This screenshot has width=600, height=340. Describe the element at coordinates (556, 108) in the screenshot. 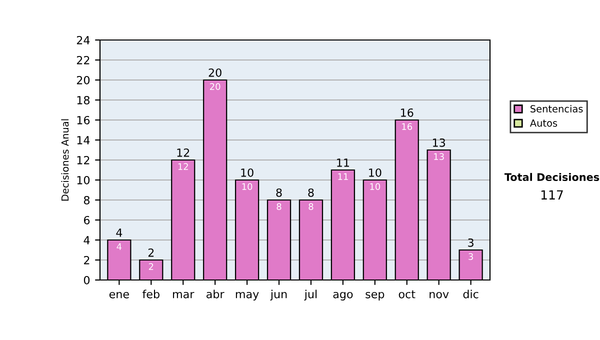

I see `legend-label: Sentencias` at that location.